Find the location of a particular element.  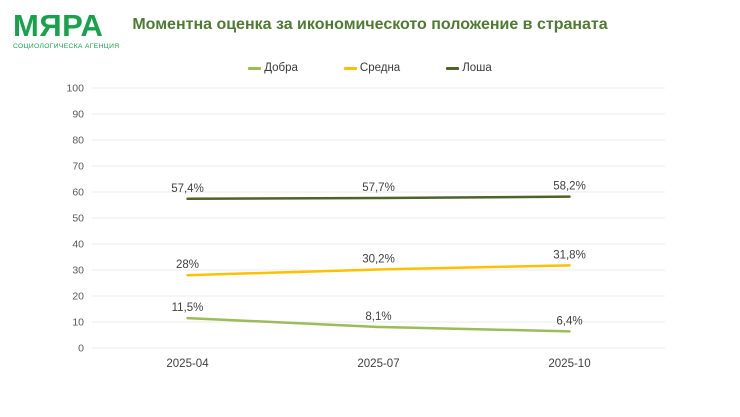

y-tick-label: 90 is located at coordinates (78, 115).